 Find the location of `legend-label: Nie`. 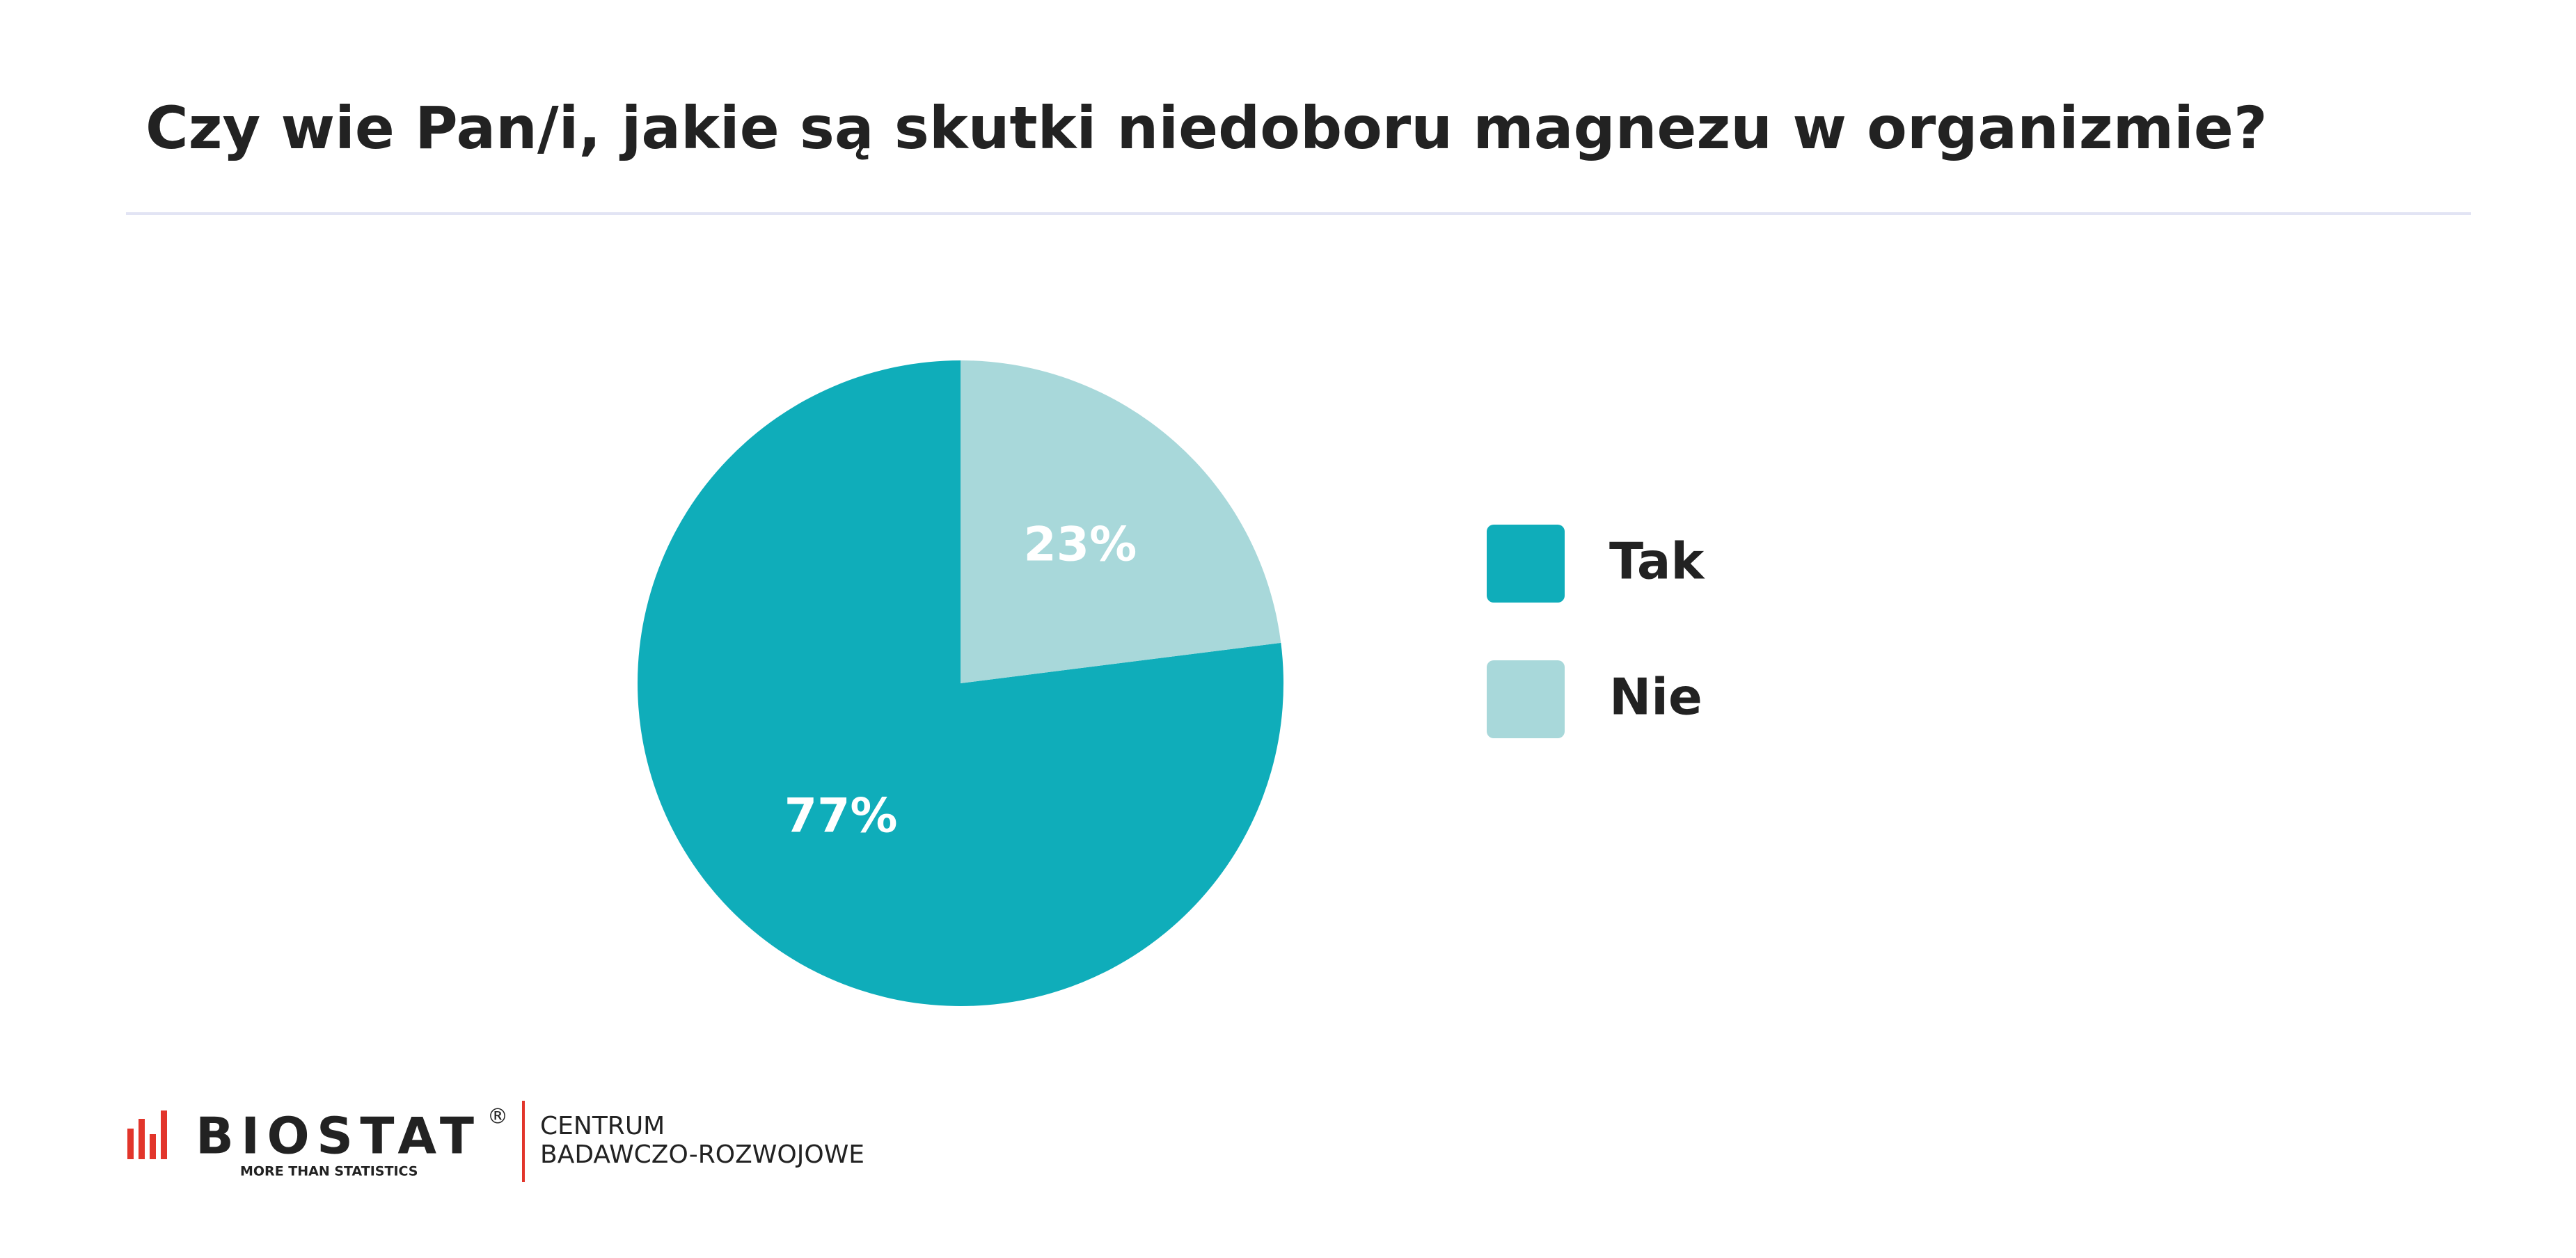

legend-label: Nie is located at coordinates (1655, 697).